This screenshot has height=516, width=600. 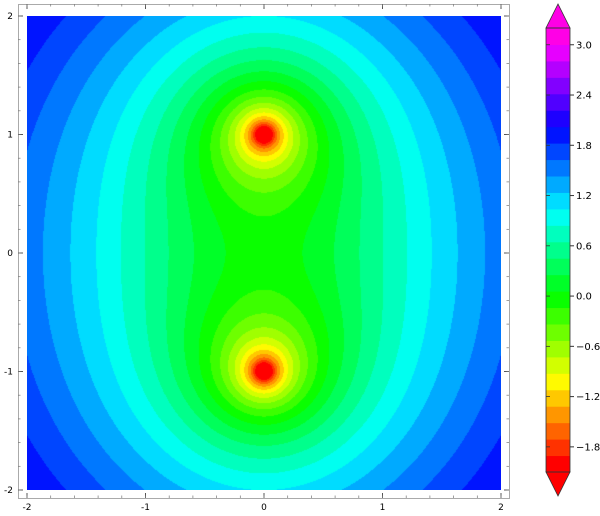 What do you see at coordinates (584, 96) in the screenshot?
I see `colorbar-tick-label: 2.4` at bounding box center [584, 96].